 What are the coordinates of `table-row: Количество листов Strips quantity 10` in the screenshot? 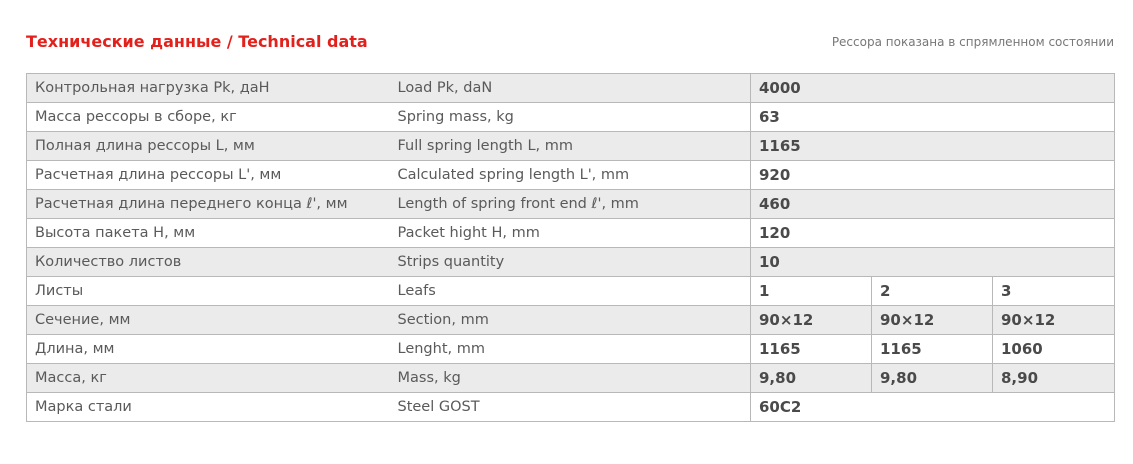 It's located at (570, 262).